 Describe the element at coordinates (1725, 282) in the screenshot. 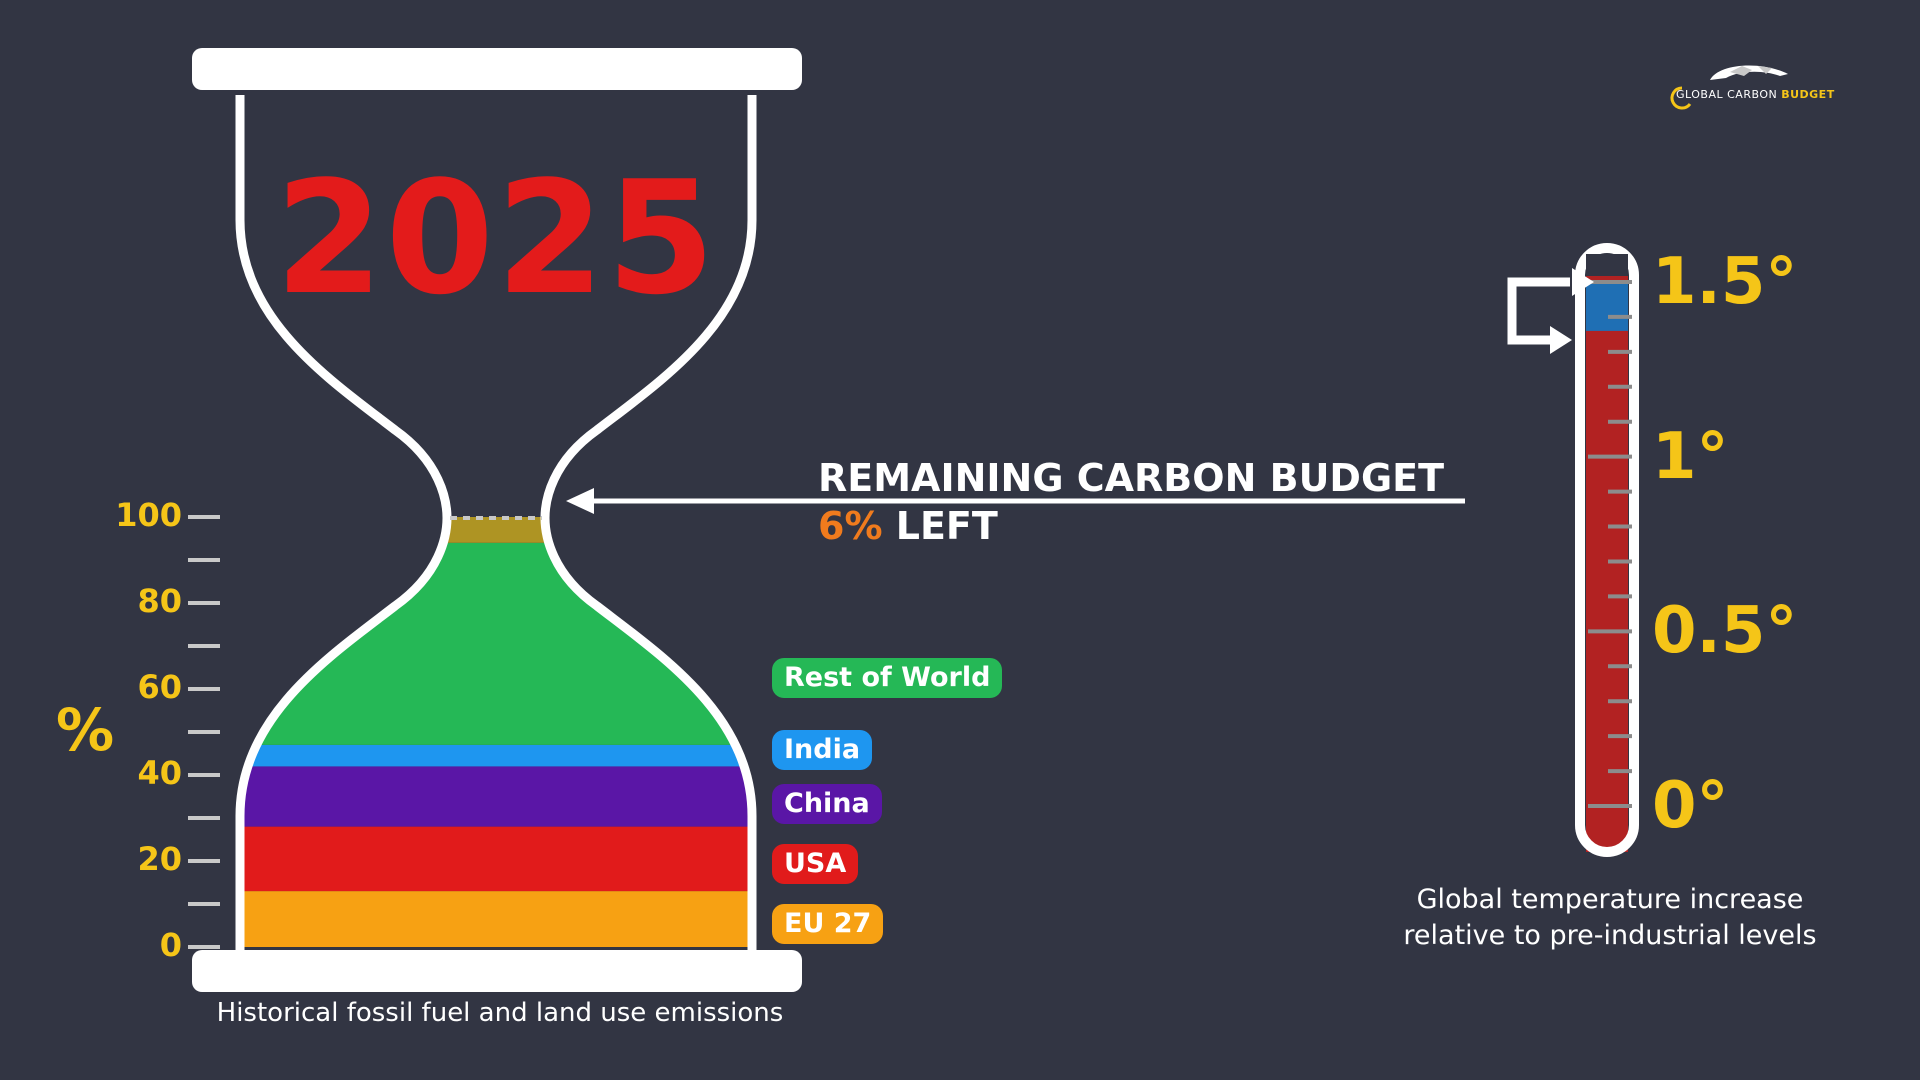

I see `temp-tick-label-1-5: 1.5°` at that location.